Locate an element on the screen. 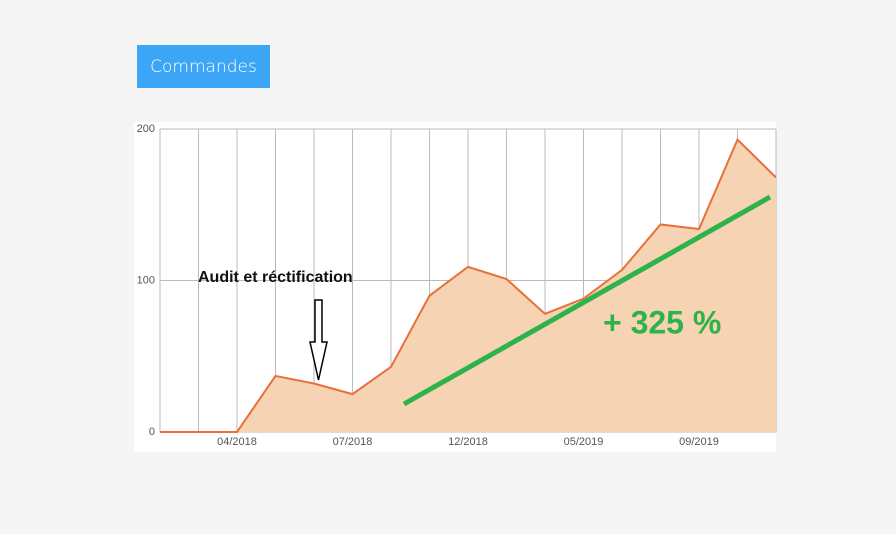 The width and height of the screenshot is (896, 534). x-tick-label: 07/2018 is located at coordinates (353, 442).